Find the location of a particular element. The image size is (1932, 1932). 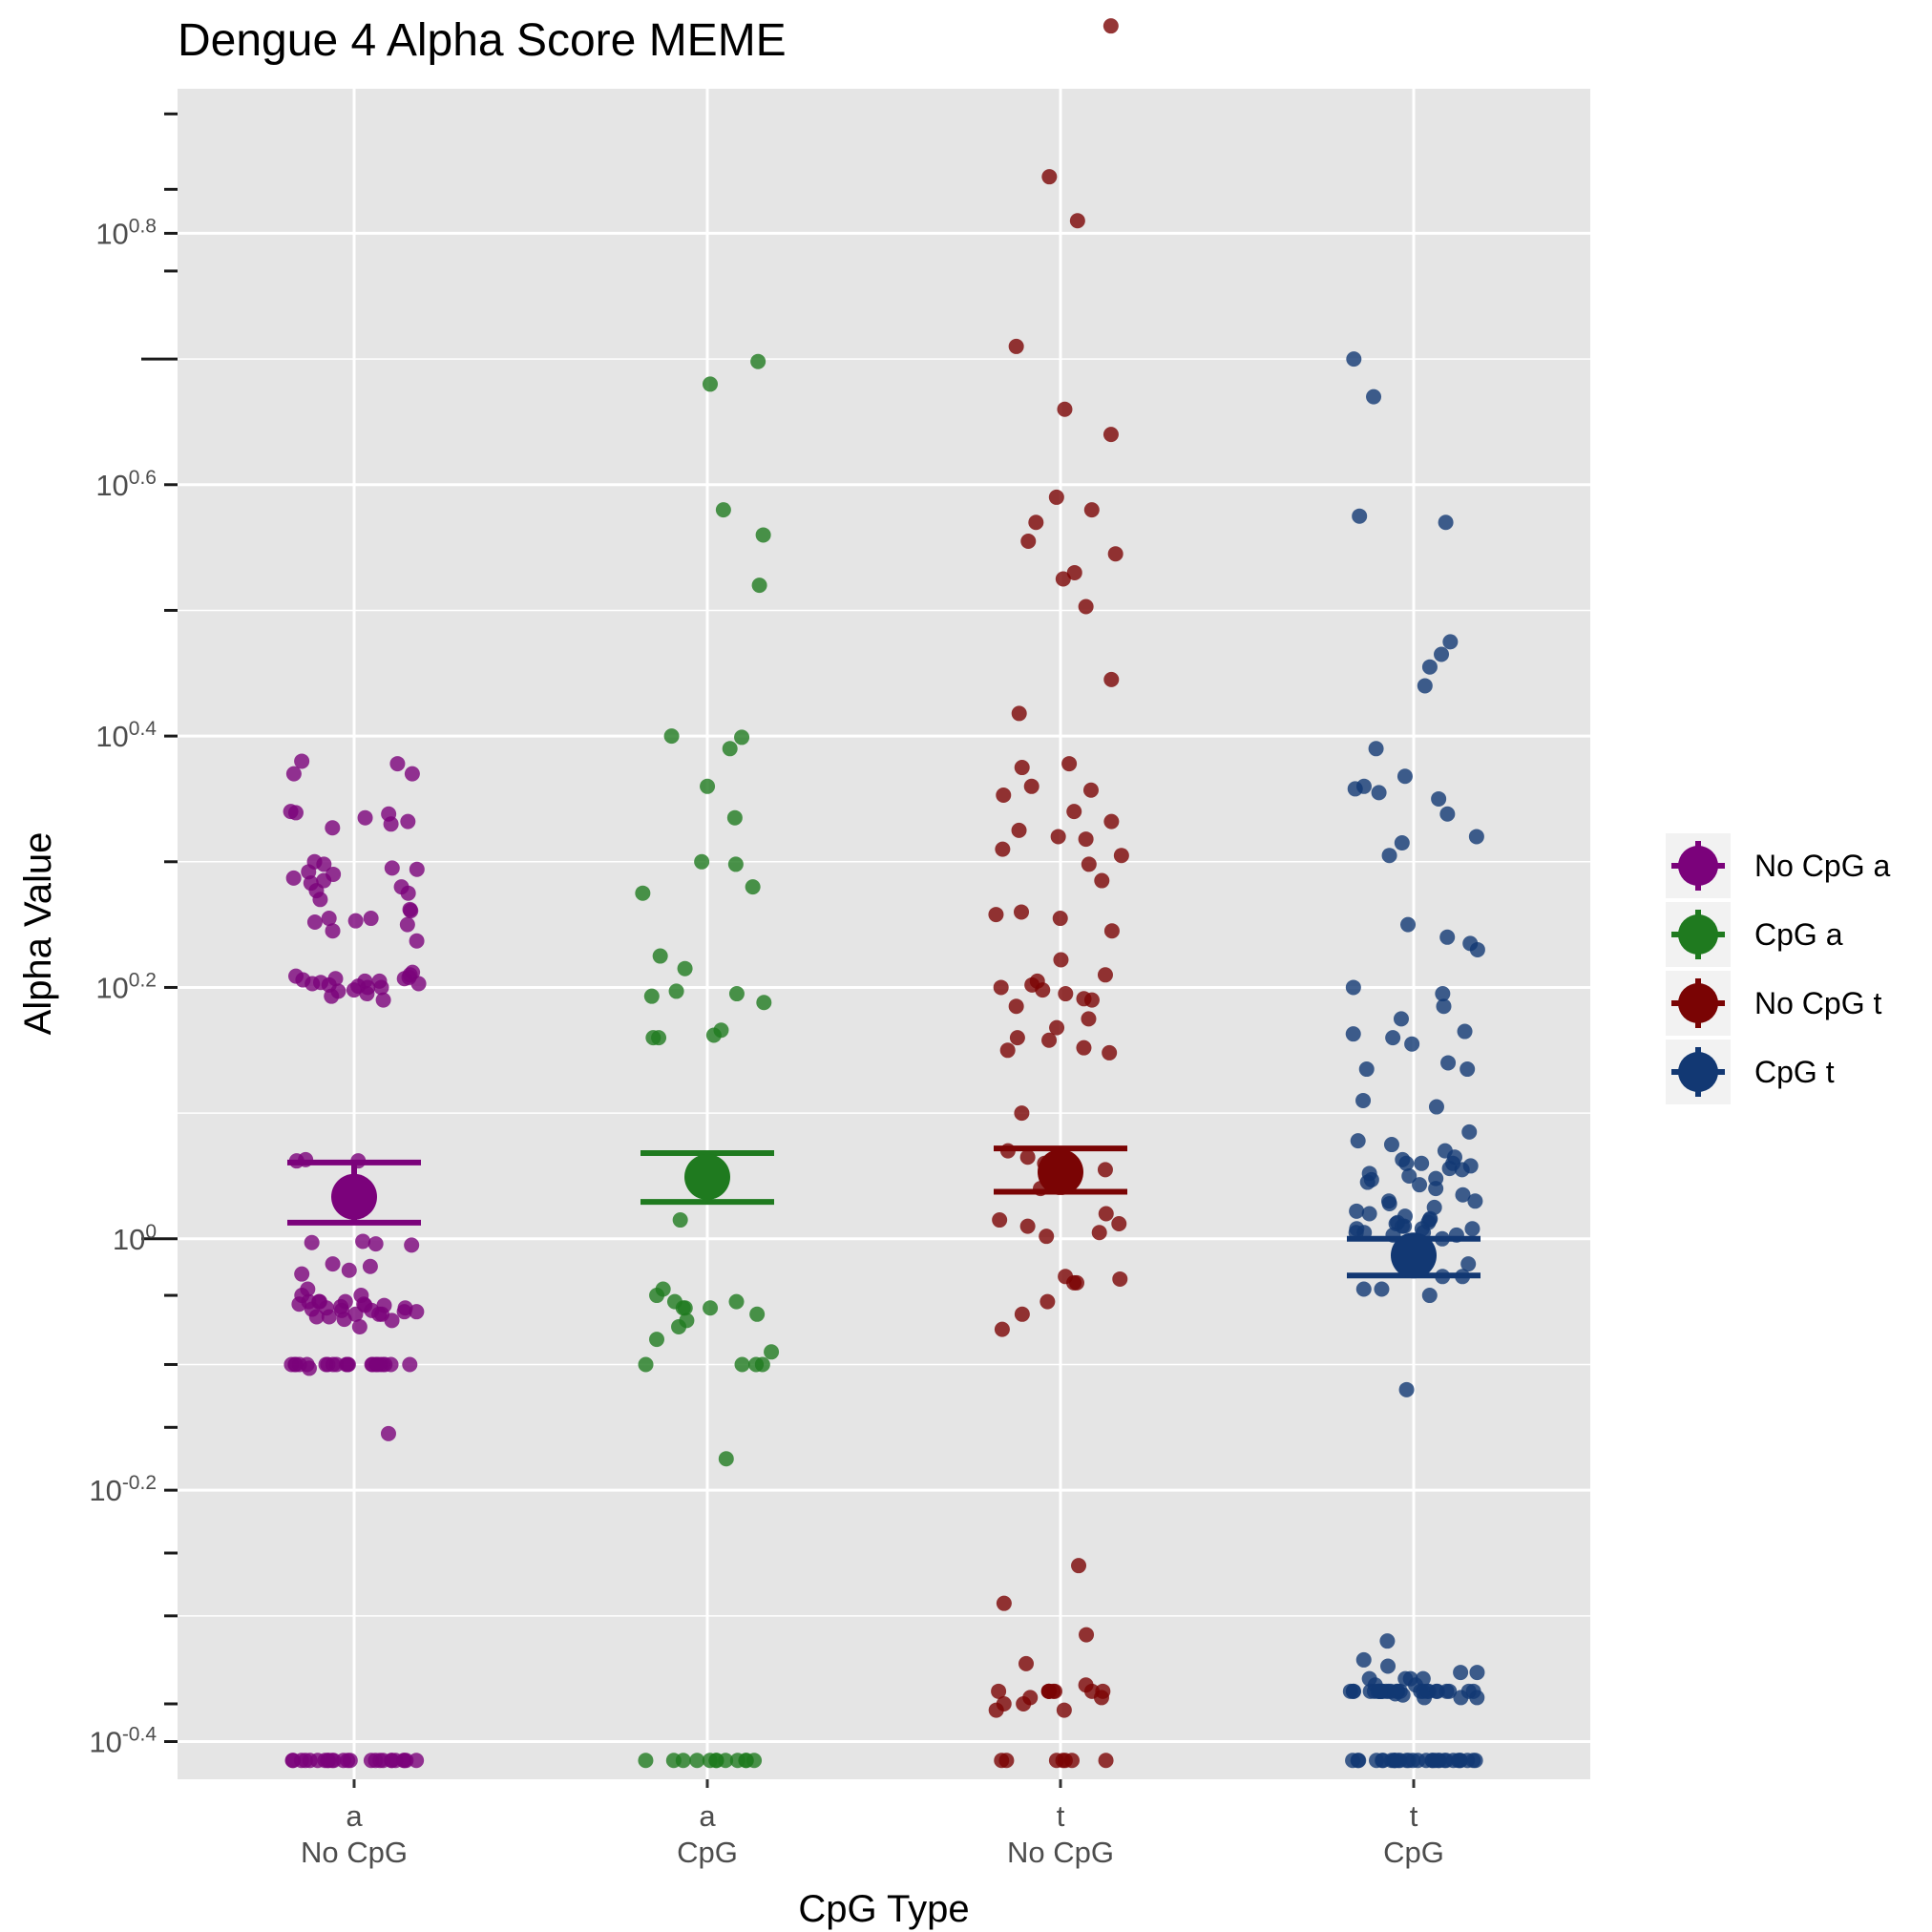

y-tick-label: 100 is located at coordinates (135, 1239).